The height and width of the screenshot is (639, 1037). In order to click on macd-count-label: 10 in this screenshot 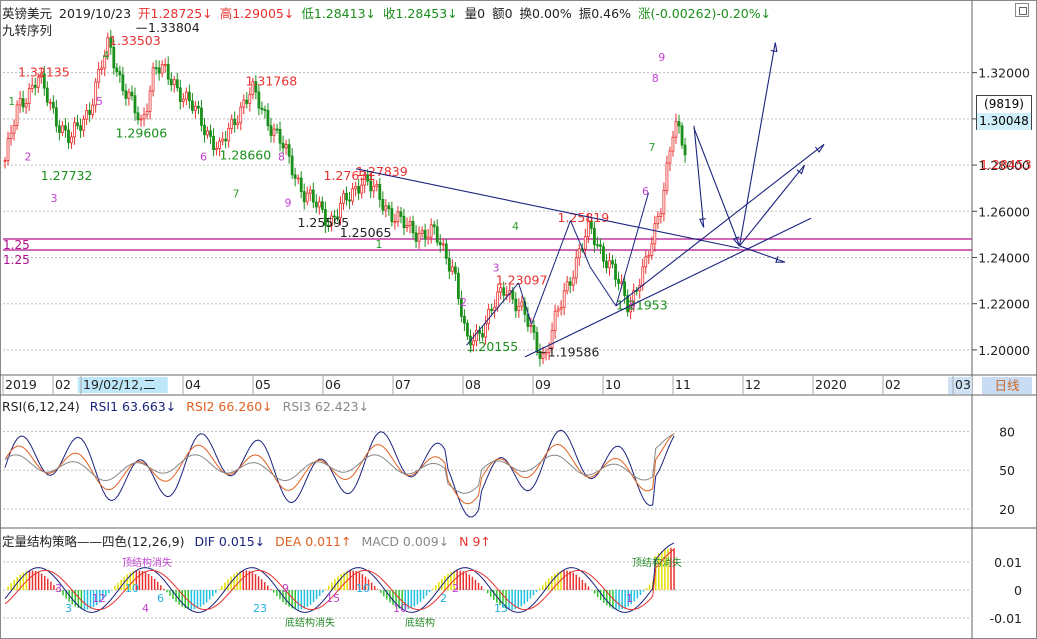, I will do `click(400, 608)`.